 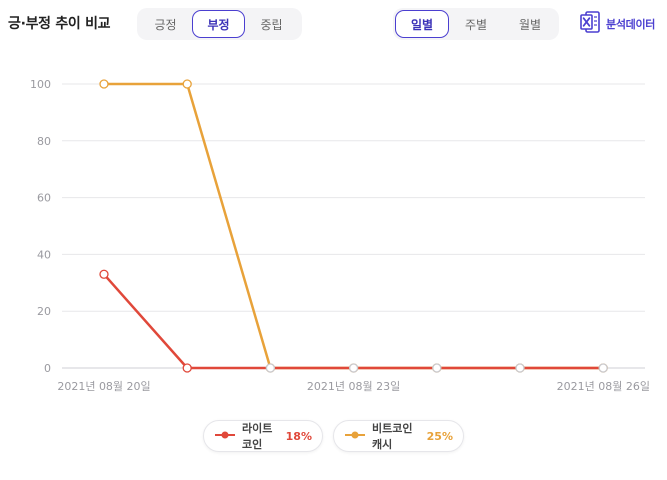 What do you see at coordinates (298, 436) in the screenshot?
I see `legend-percent-litecoin: 18%` at bounding box center [298, 436].